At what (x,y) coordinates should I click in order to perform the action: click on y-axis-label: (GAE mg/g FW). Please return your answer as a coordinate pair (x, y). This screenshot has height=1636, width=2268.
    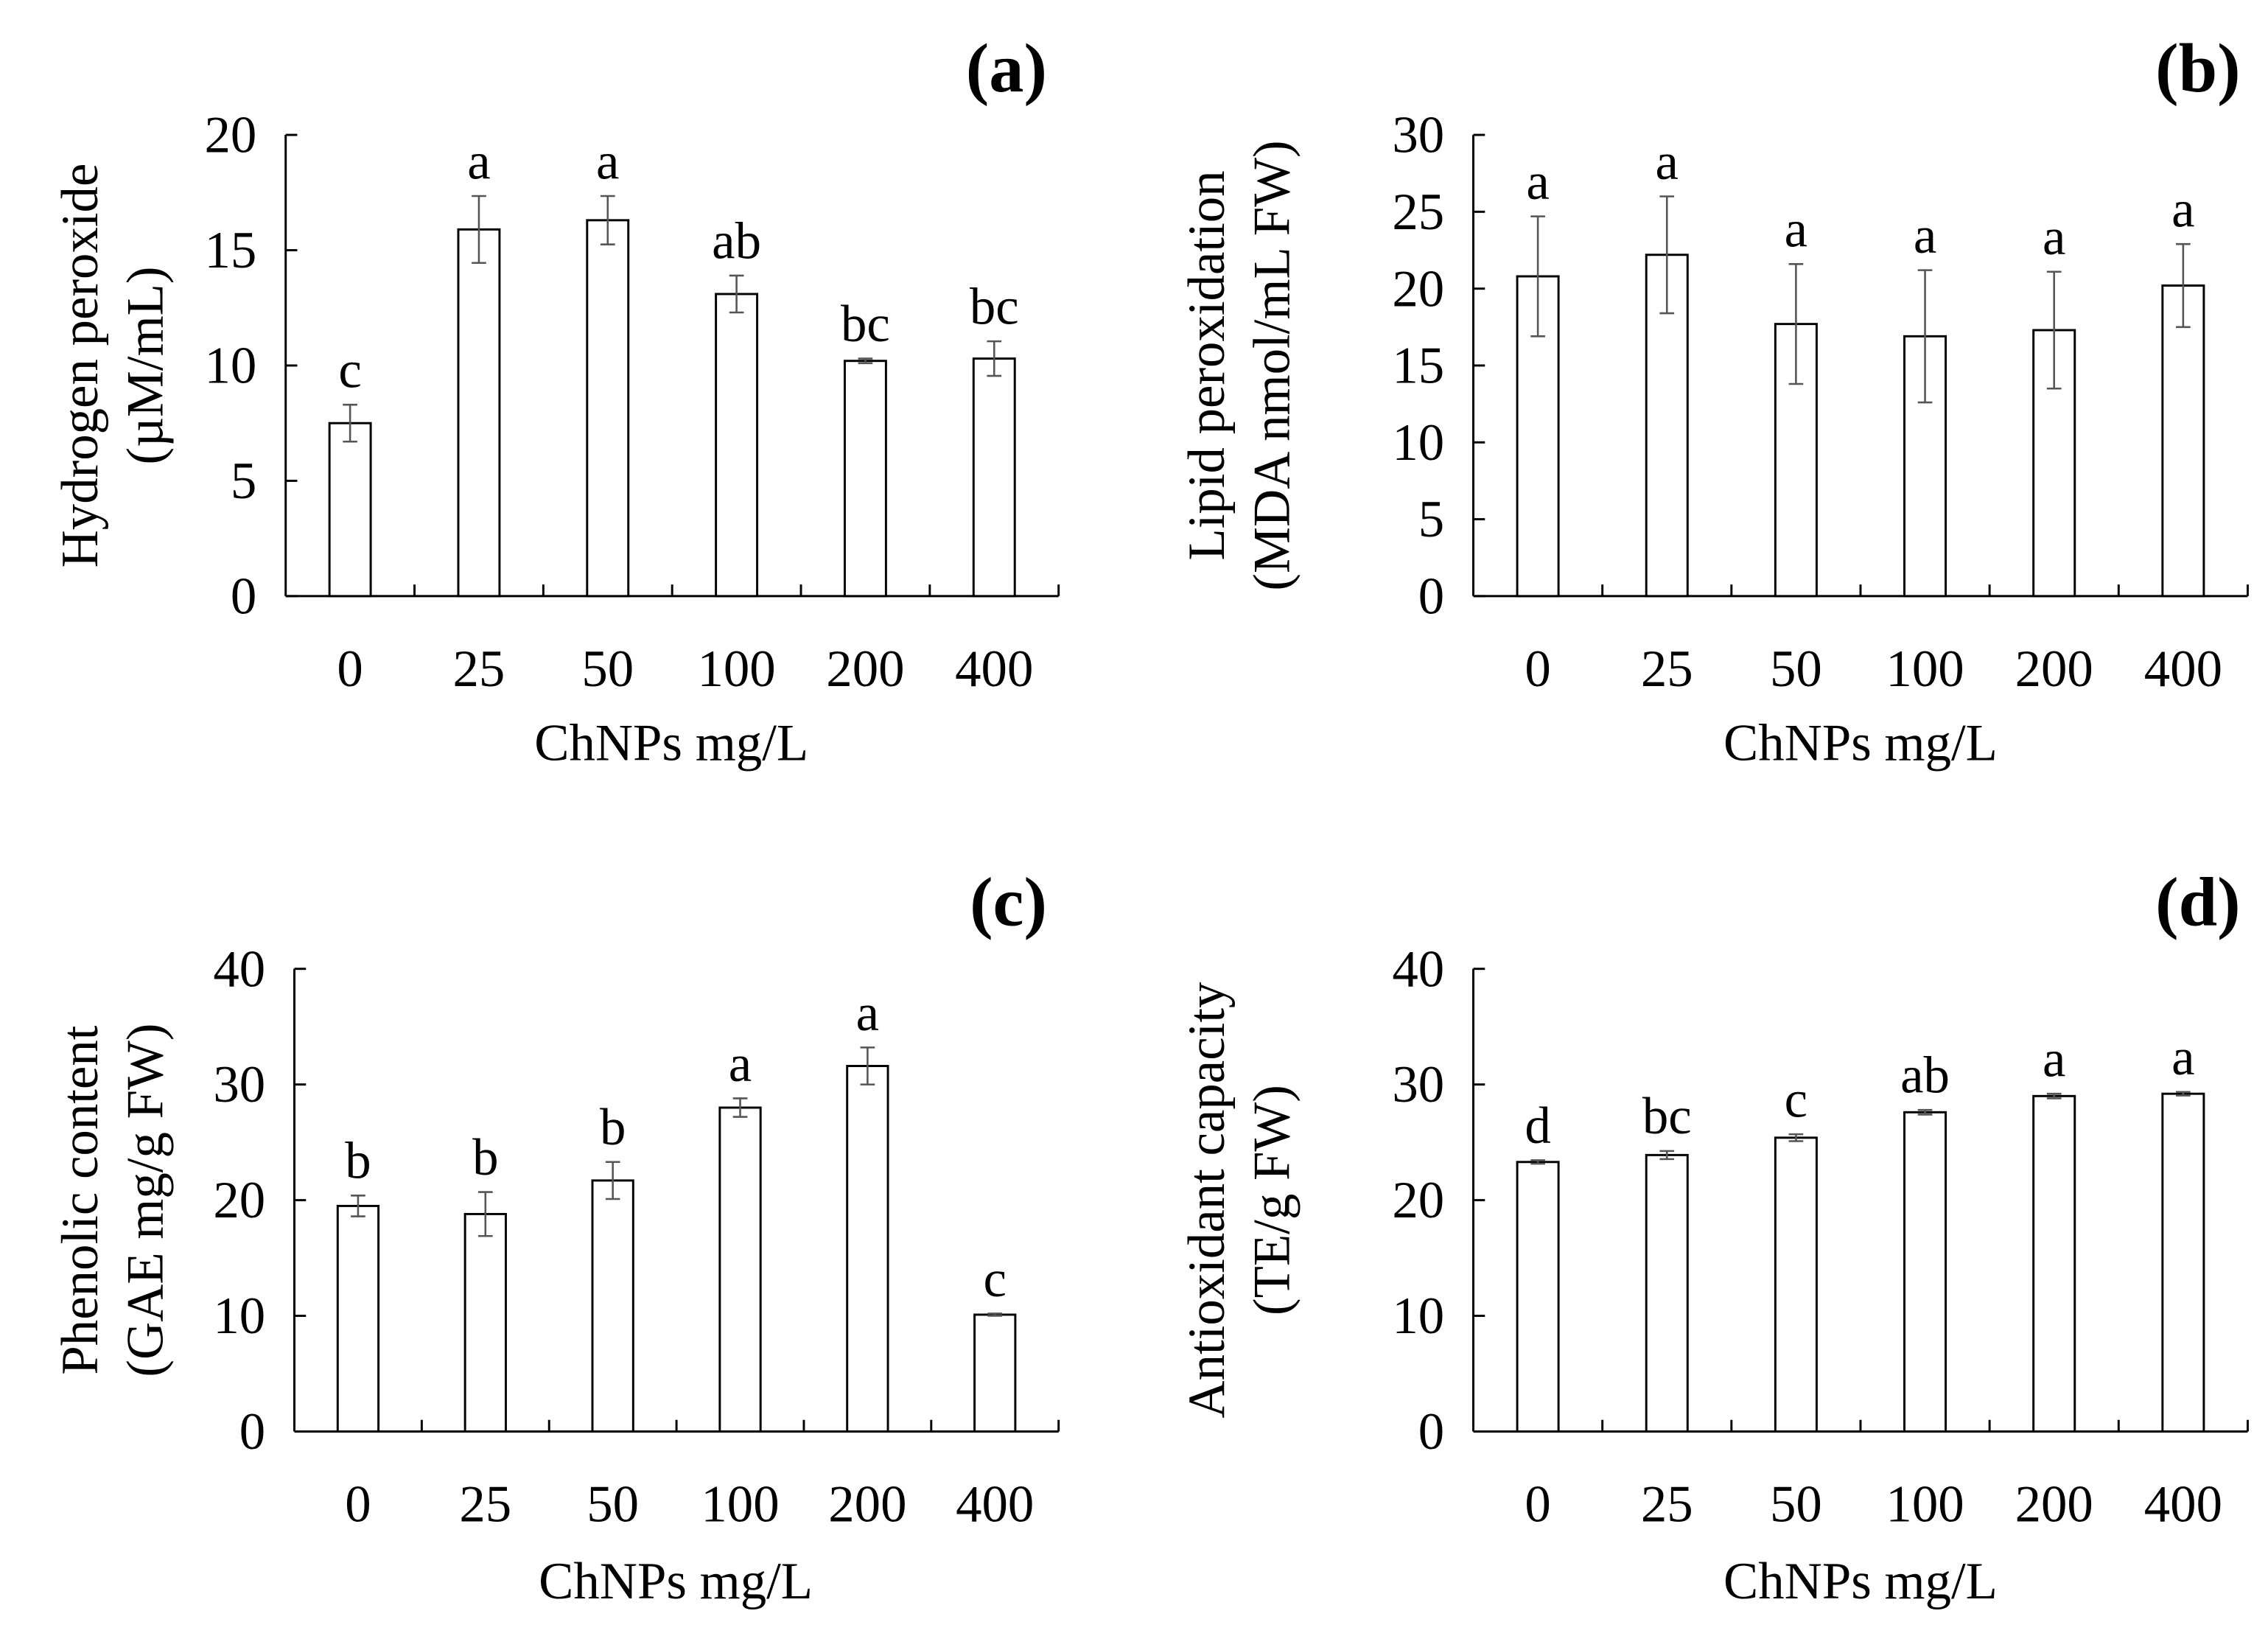
    Looking at the image, I should click on (145, 1200).